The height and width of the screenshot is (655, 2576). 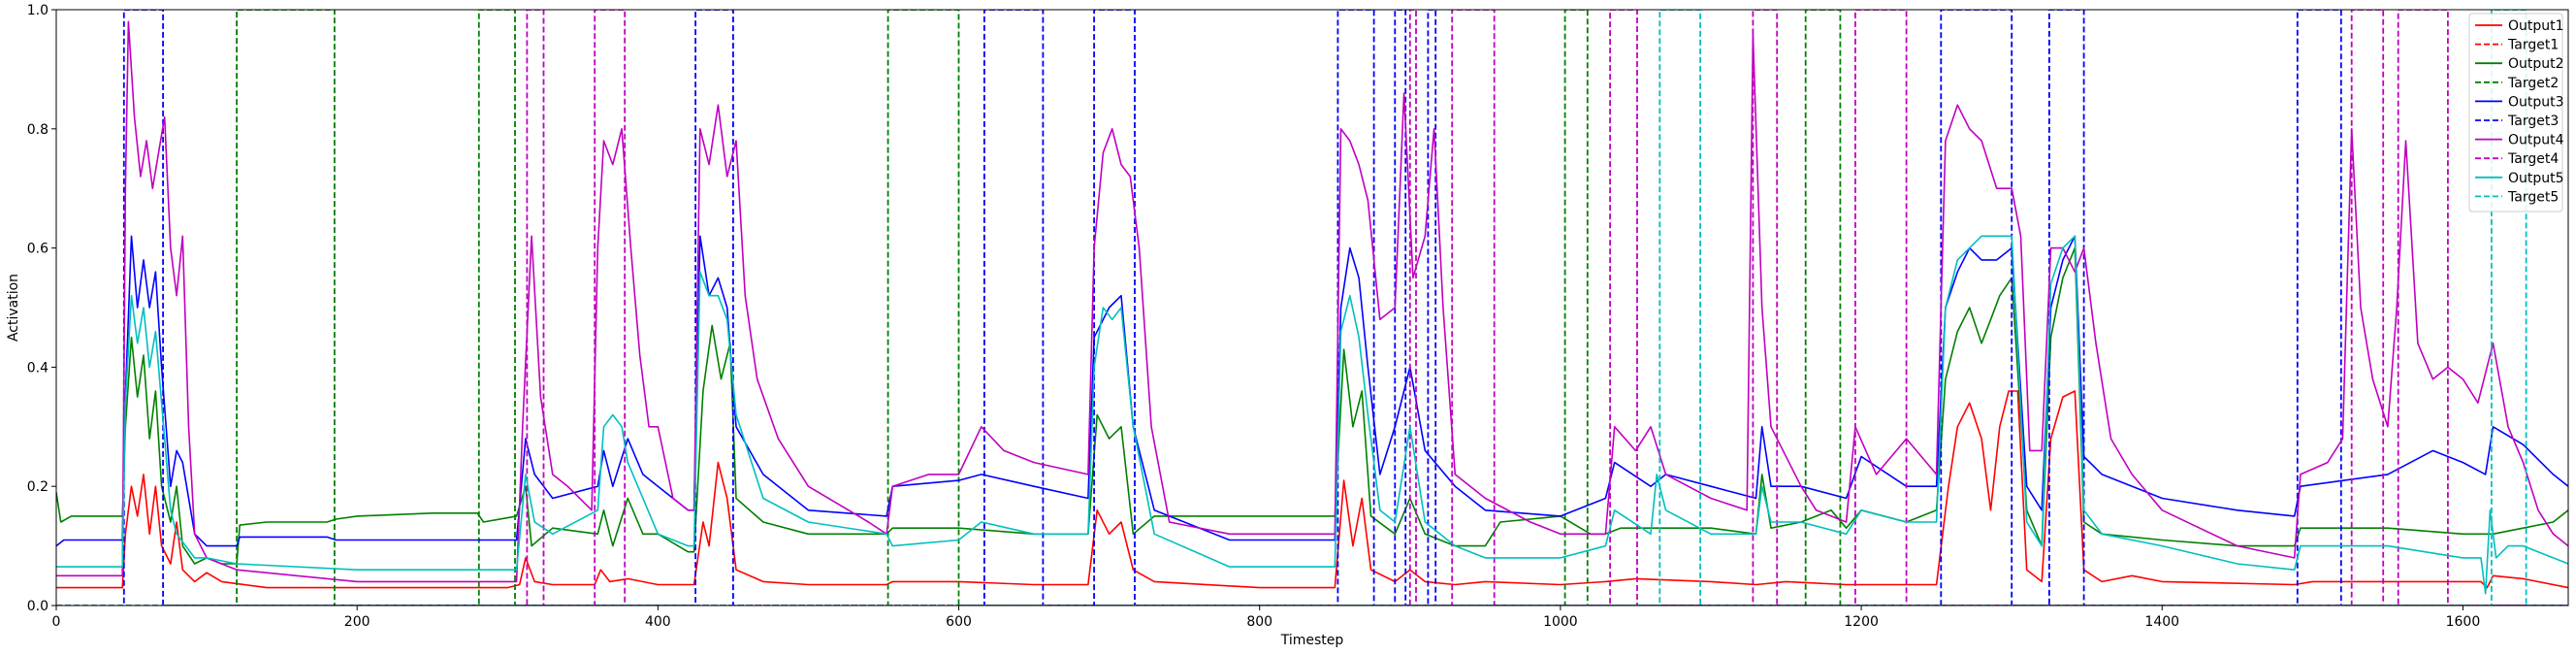 I want to click on y-tick-label: 0.0, so click(x=37, y=606).